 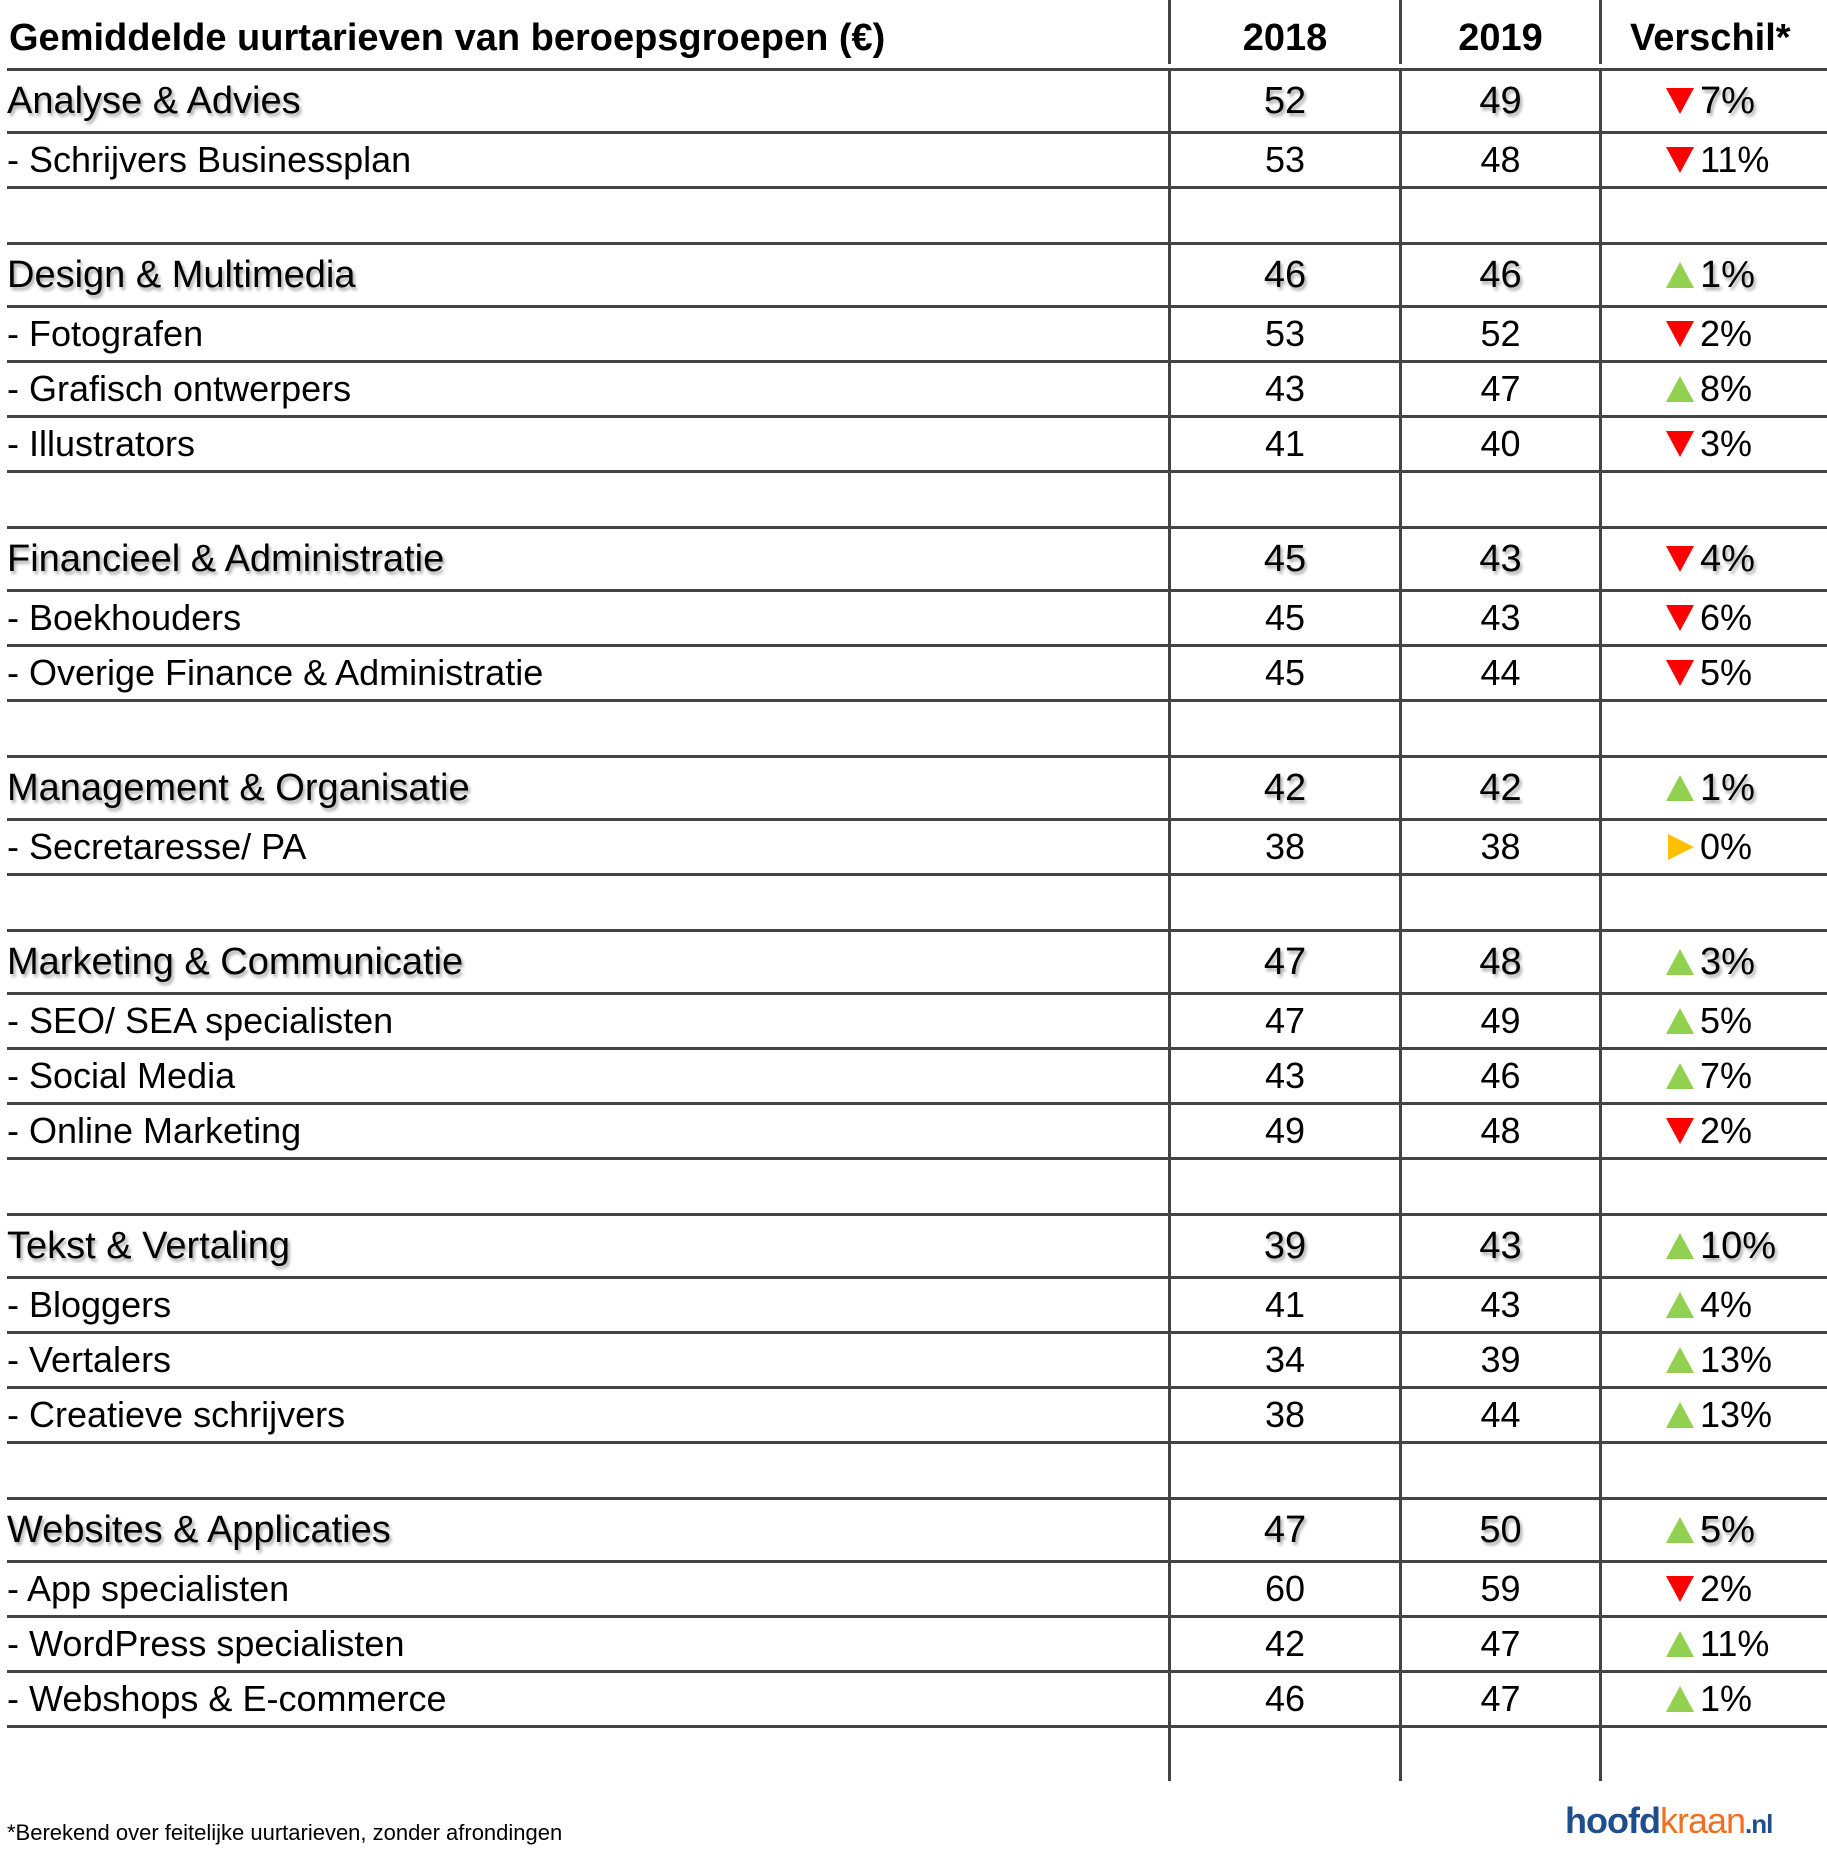 What do you see at coordinates (917, 1700) in the screenshot?
I see `table-row: - Webshops & E-commerce 46 47 1%` at bounding box center [917, 1700].